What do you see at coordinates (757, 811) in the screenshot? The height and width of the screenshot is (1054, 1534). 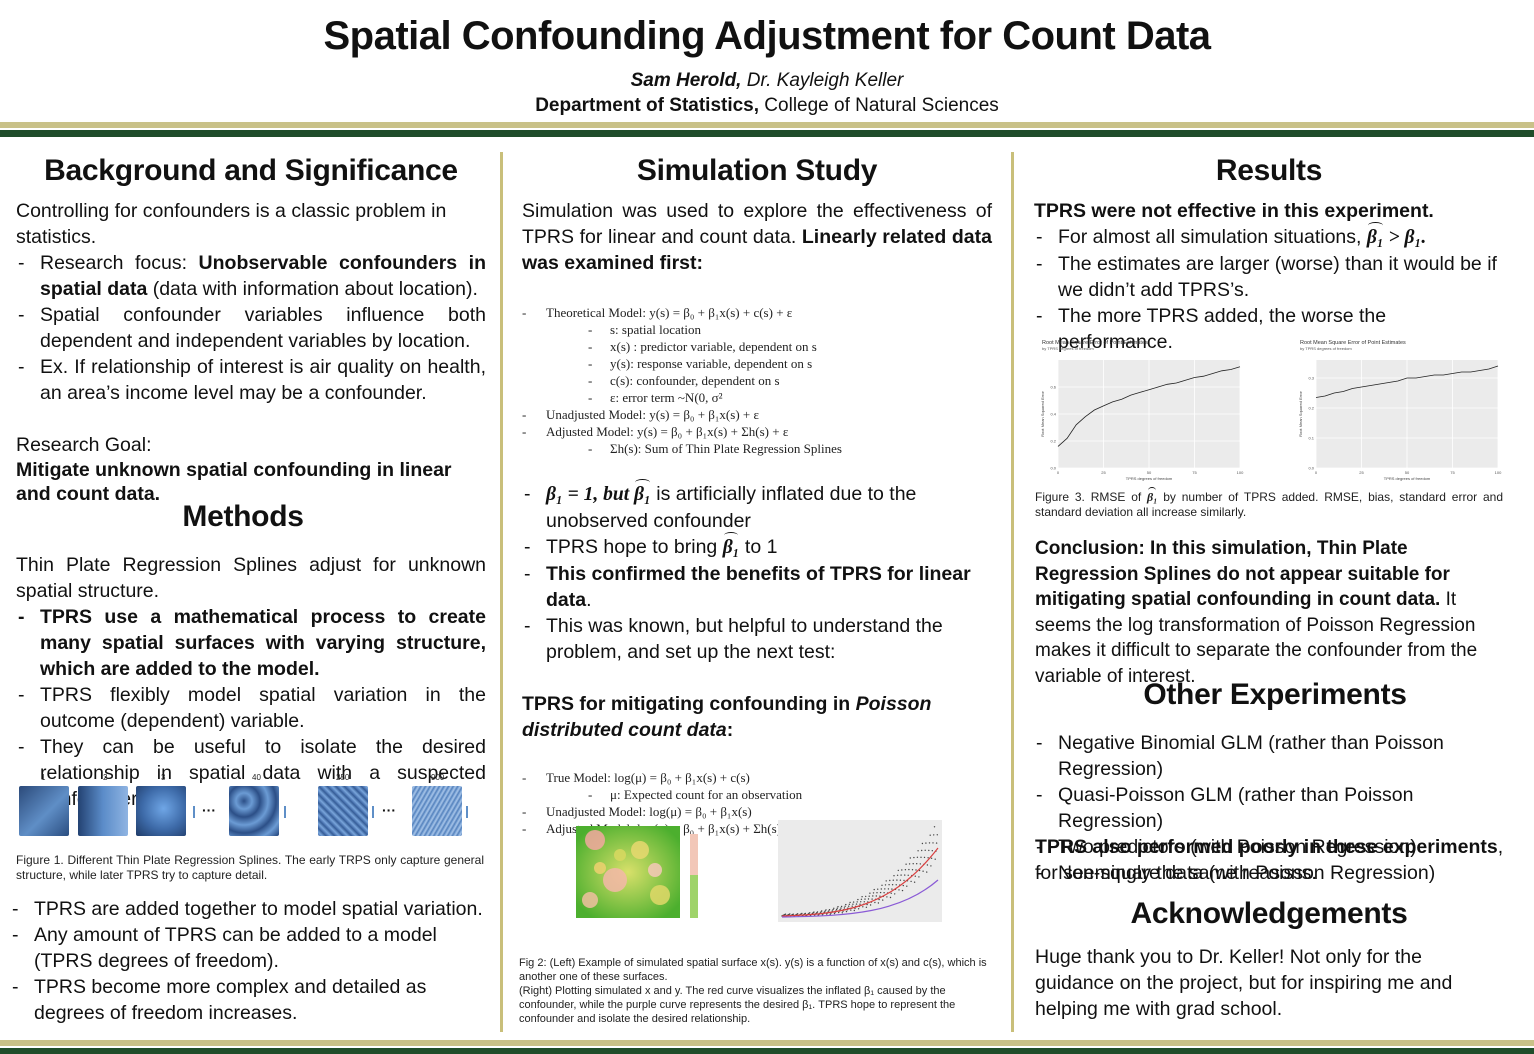 I see `equation-line: Unadjusted Model: log(μ) = β₀ + β₁x(s)` at bounding box center [757, 811].